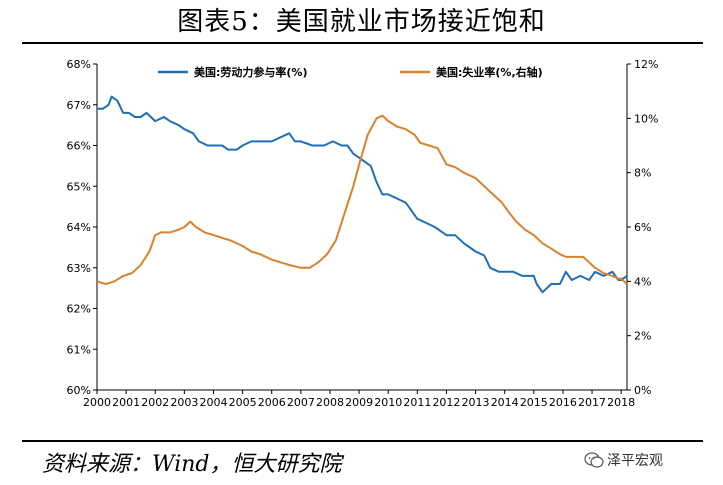  I want to click on x-tick-label: 2006, so click(272, 402).